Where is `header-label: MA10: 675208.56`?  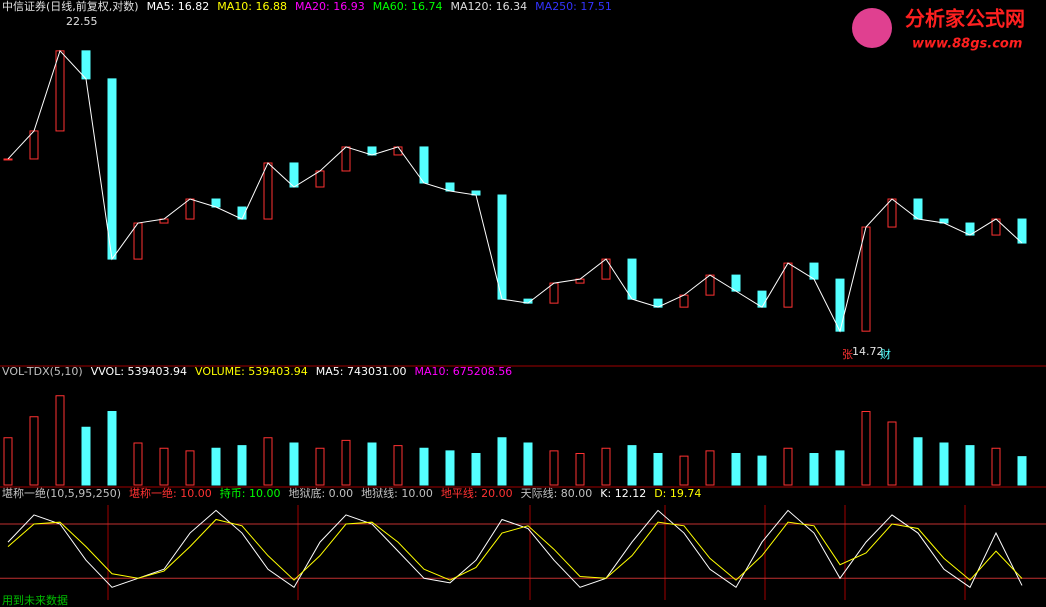 header-label: MA10: 675208.56 is located at coordinates (463, 371).